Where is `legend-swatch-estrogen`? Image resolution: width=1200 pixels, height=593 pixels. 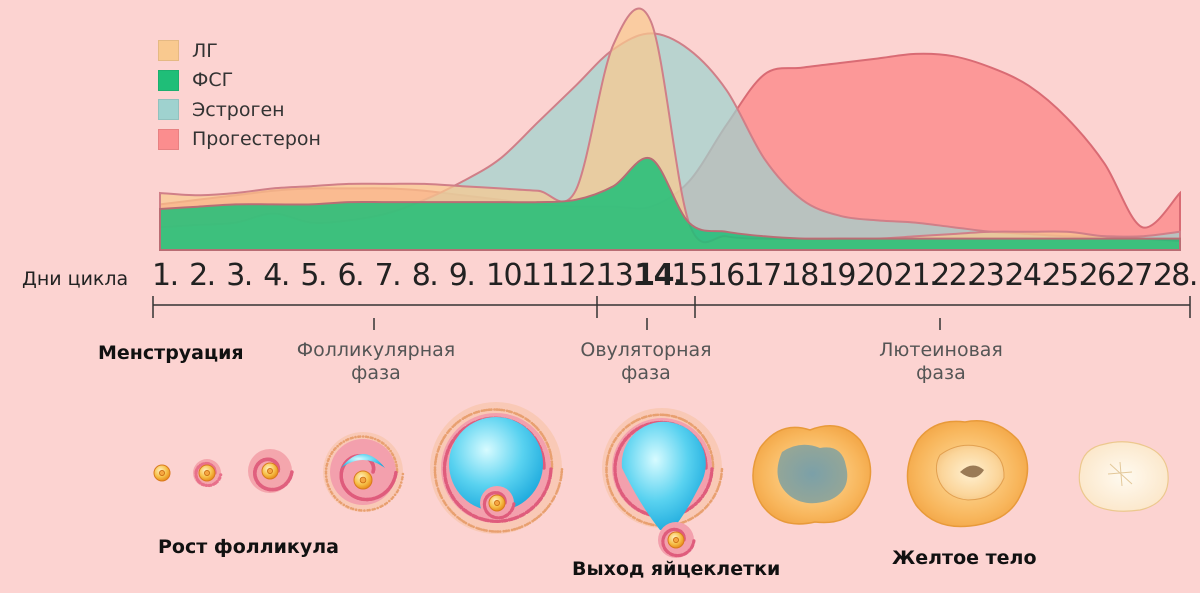 legend-swatch-estrogen is located at coordinates (168, 110).